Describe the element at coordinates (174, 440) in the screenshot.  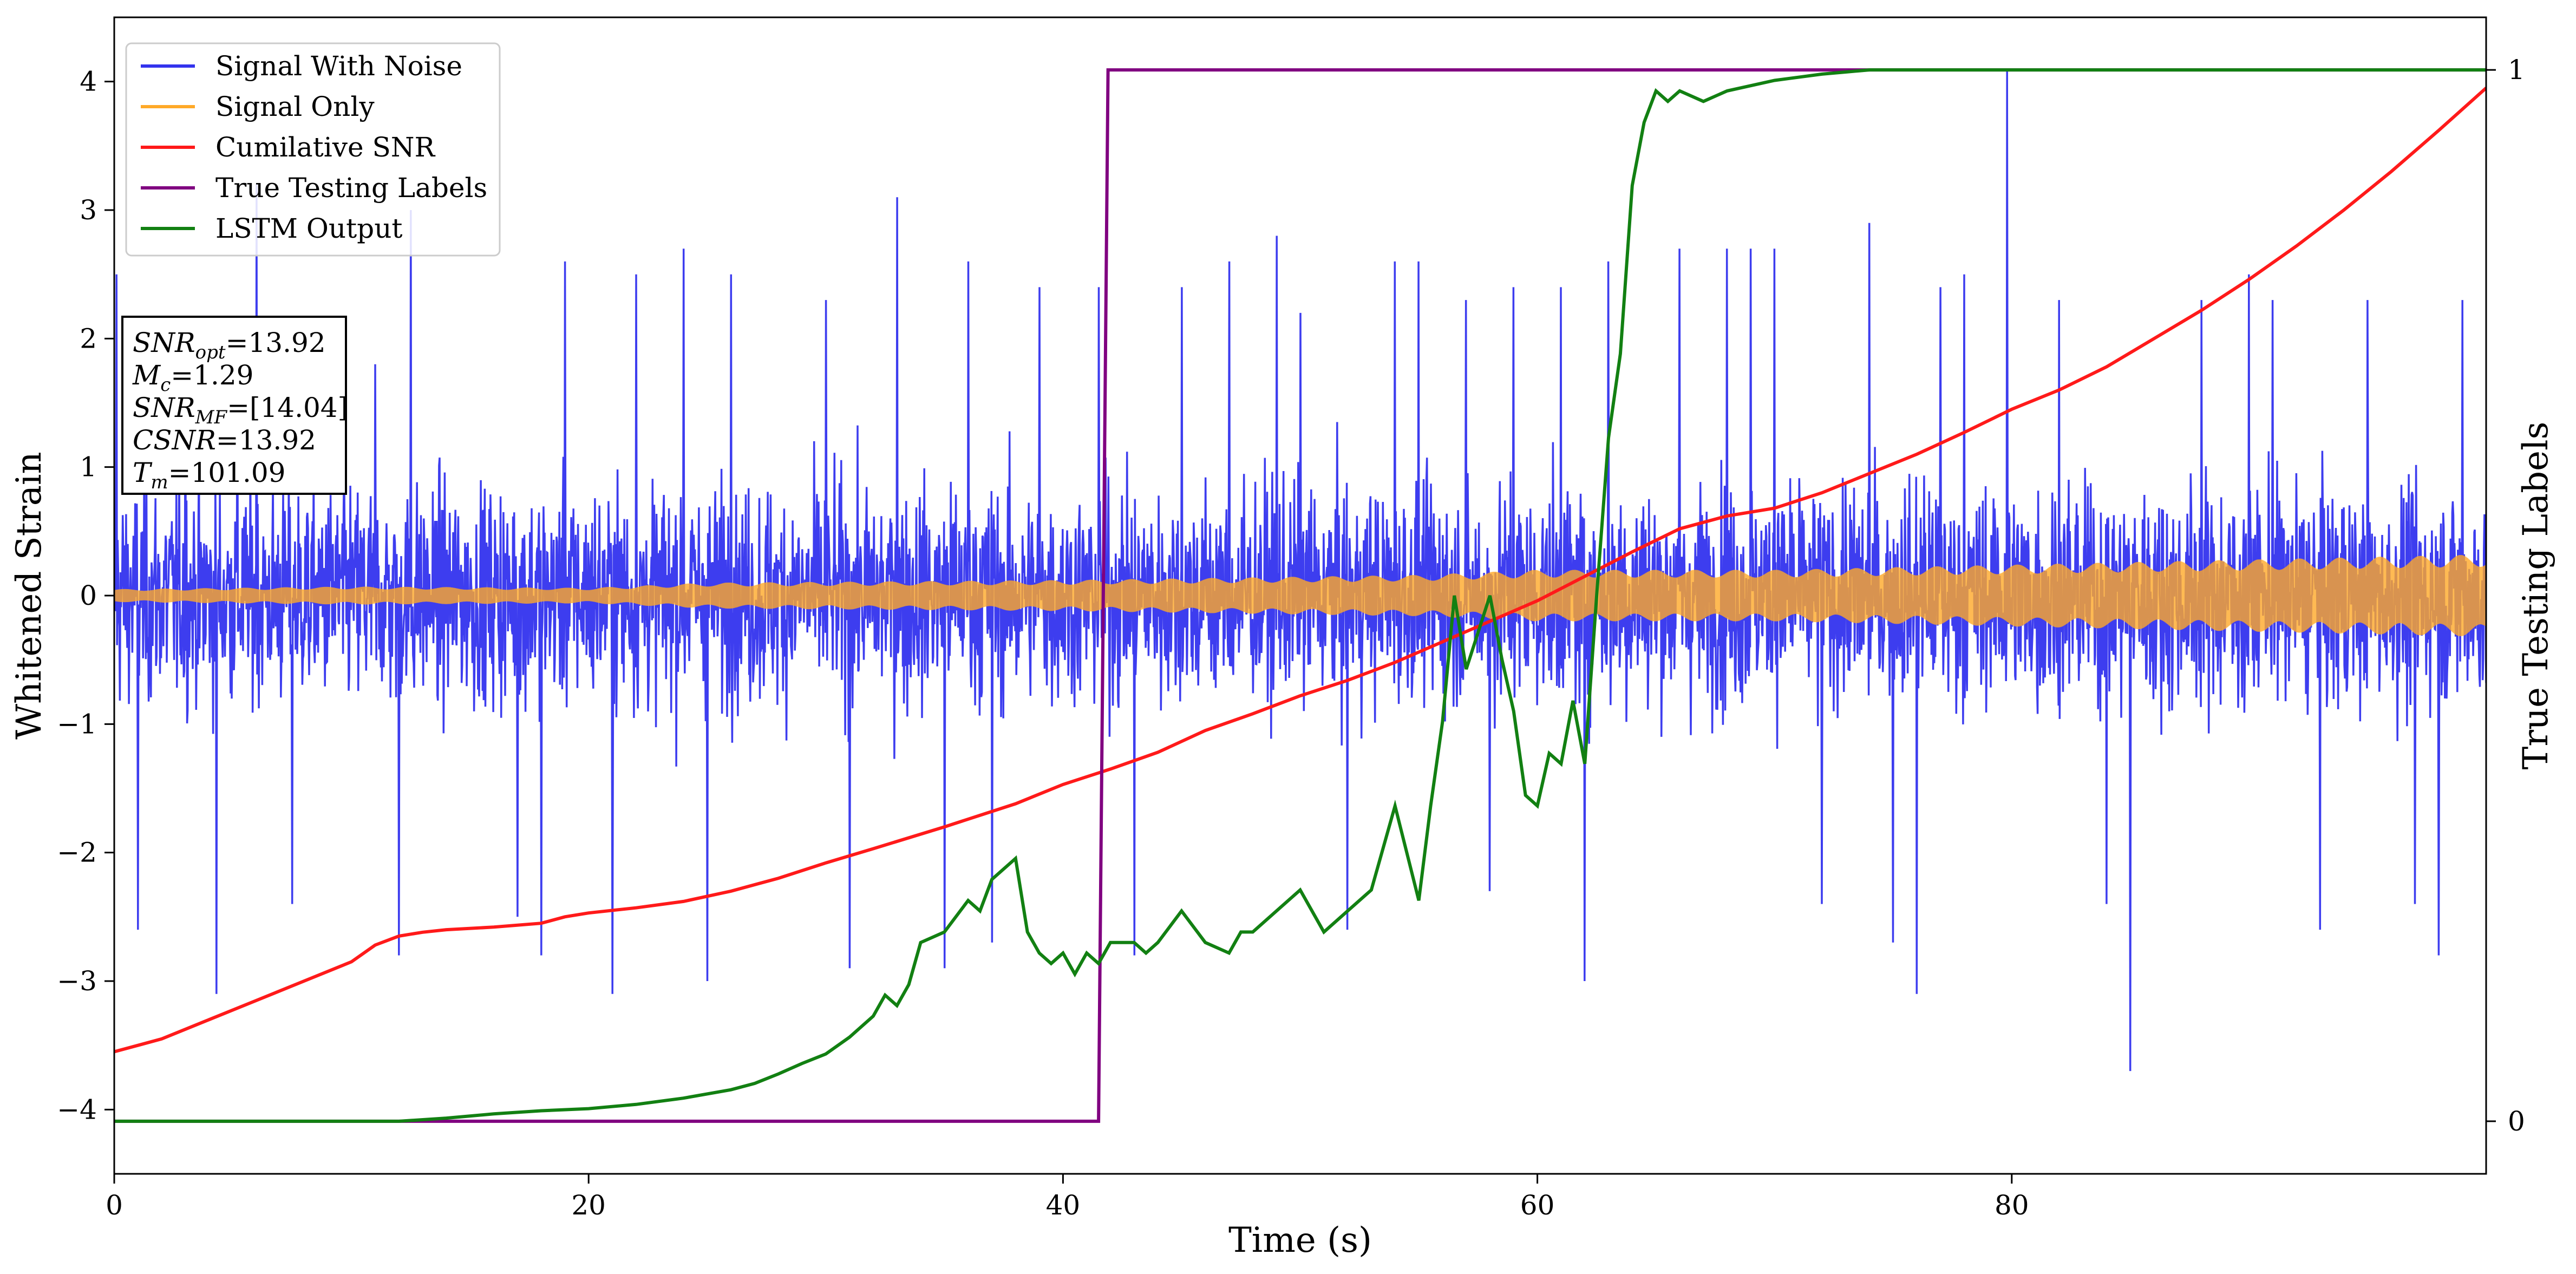
I see `info-symbol: CSNR` at that location.